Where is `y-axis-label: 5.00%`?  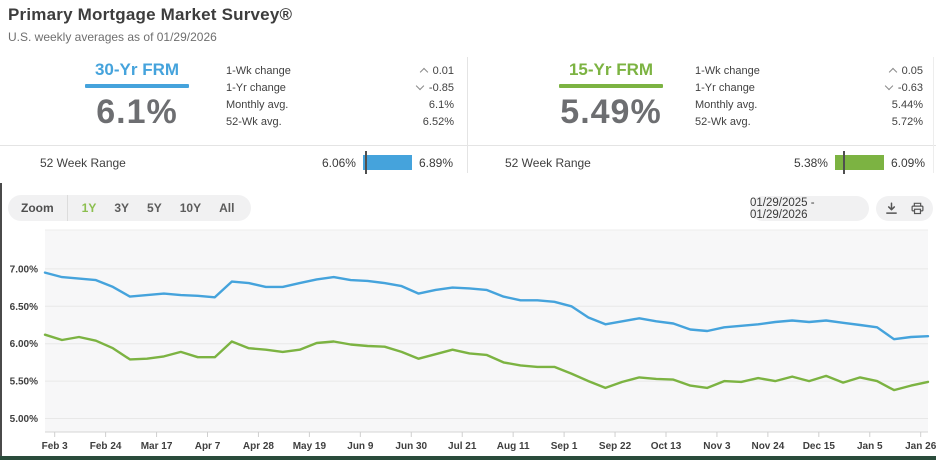 y-axis-label: 5.00% is located at coordinates (24, 419).